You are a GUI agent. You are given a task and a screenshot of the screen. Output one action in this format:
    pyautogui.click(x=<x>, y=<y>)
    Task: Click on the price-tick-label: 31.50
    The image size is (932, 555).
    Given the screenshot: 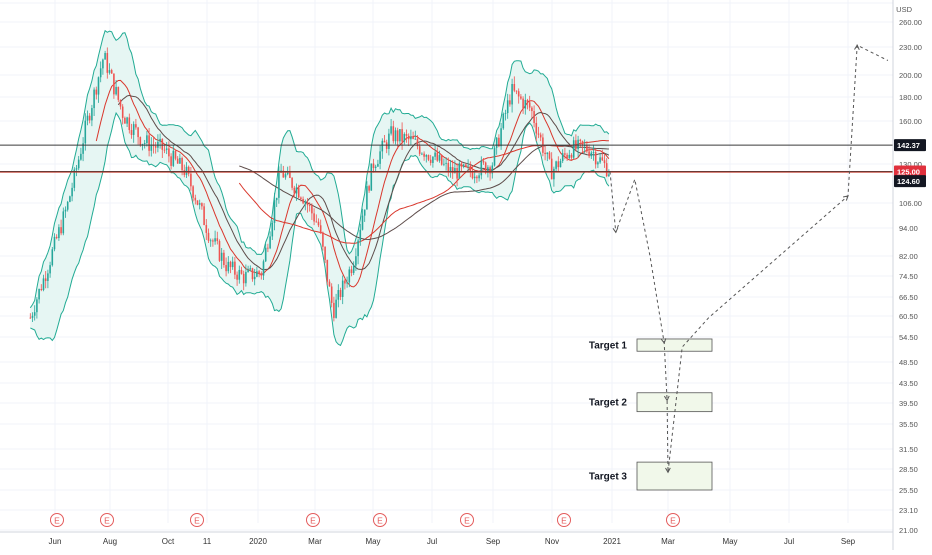 What is the action you would take?
    pyautogui.click(x=908, y=449)
    